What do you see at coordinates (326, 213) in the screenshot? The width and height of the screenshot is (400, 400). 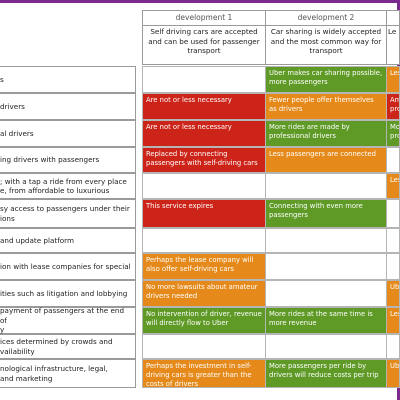 I see `cell-dev2: Connecting with even more passengers` at bounding box center [326, 213].